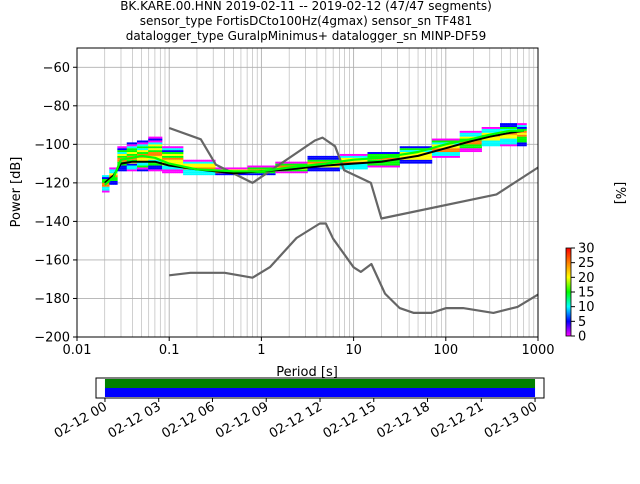  I want to click on timeline-tick-label: 02-12 03, so click(135, 420).